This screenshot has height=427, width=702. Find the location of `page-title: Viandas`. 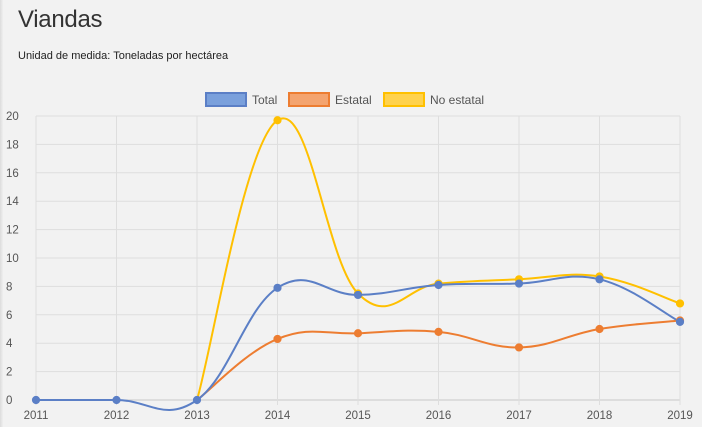

page-title: Viandas is located at coordinates (60, 19).